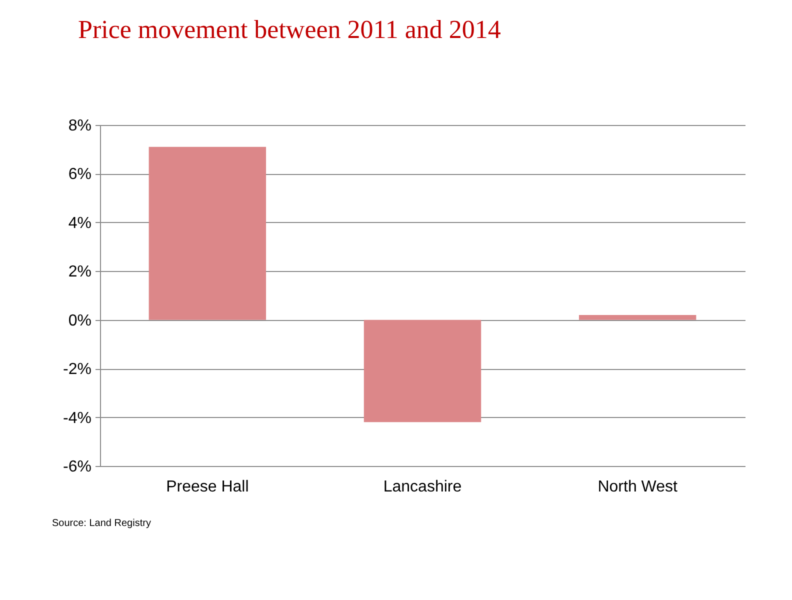  What do you see at coordinates (80, 223) in the screenshot?
I see `y-tick-label: 4%` at bounding box center [80, 223].